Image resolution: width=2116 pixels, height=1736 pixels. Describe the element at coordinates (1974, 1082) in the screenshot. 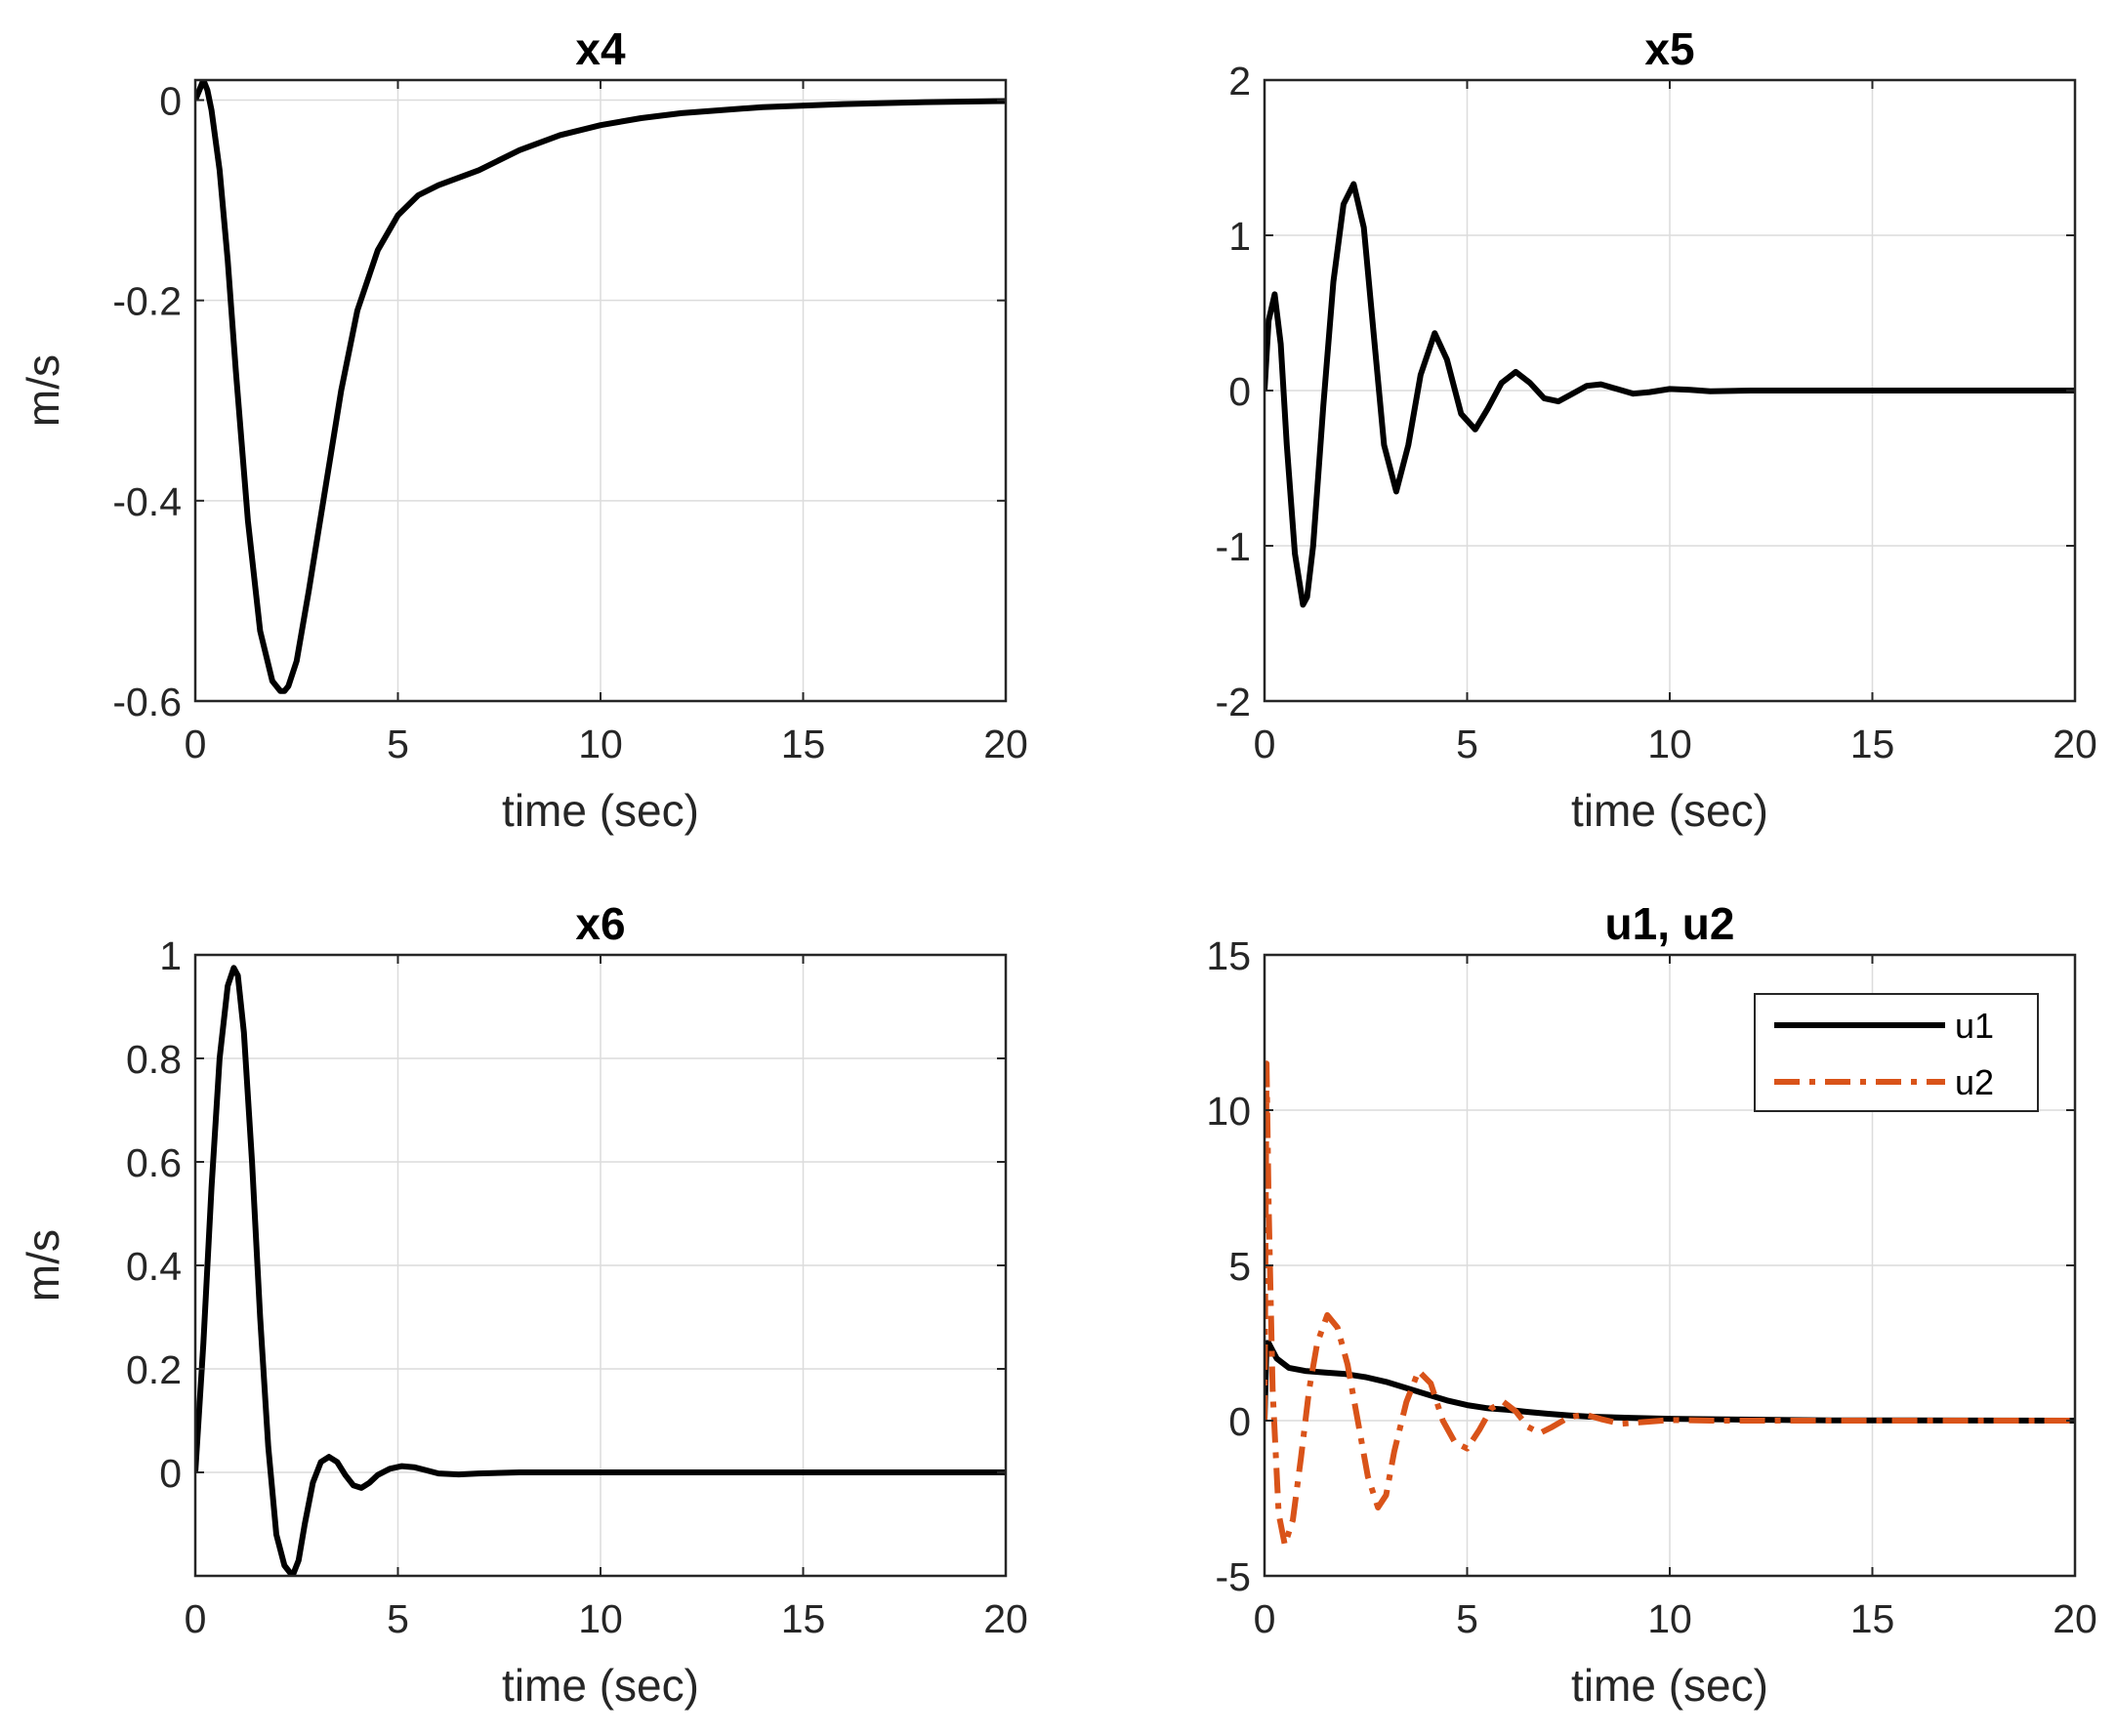

I see `legend-label-u2: u2` at that location.